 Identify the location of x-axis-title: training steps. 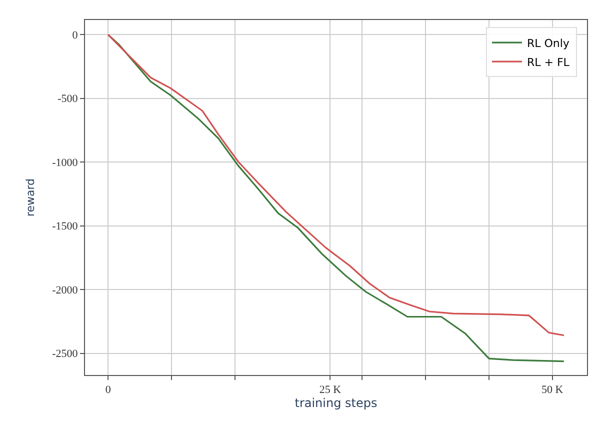
(336, 403).